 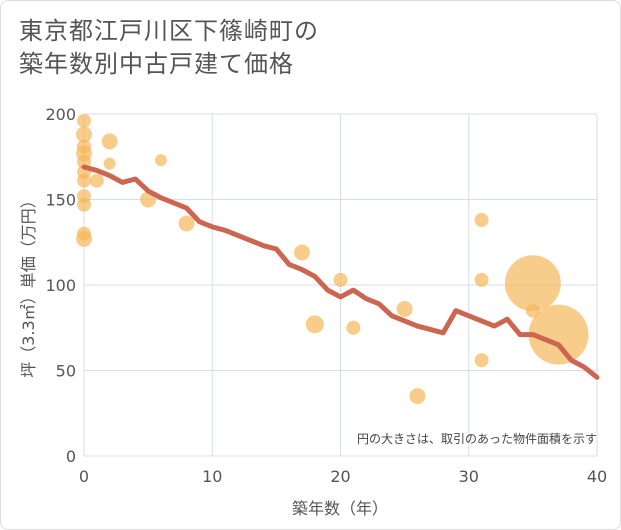 What do you see at coordinates (156, 64) in the screenshot?
I see `chart-title-line-2: 築年数別中古戸建て価格` at bounding box center [156, 64].